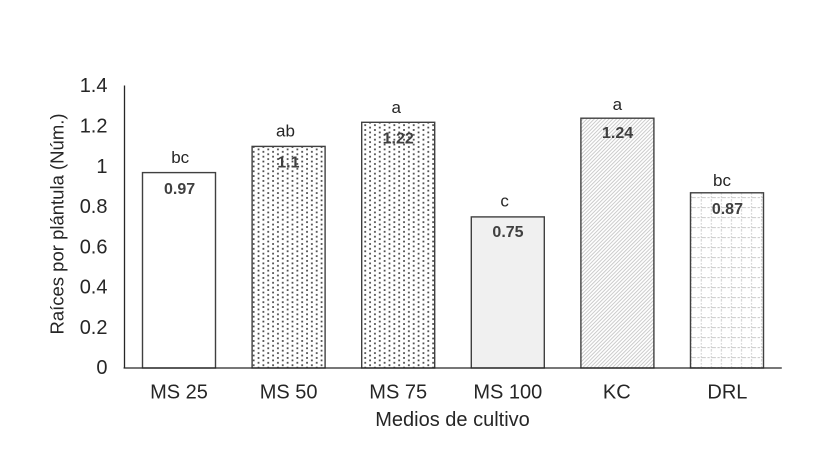 This screenshot has width=839, height=450. What do you see at coordinates (94, 328) in the screenshot?
I see `svg-text: 0.2` at bounding box center [94, 328].